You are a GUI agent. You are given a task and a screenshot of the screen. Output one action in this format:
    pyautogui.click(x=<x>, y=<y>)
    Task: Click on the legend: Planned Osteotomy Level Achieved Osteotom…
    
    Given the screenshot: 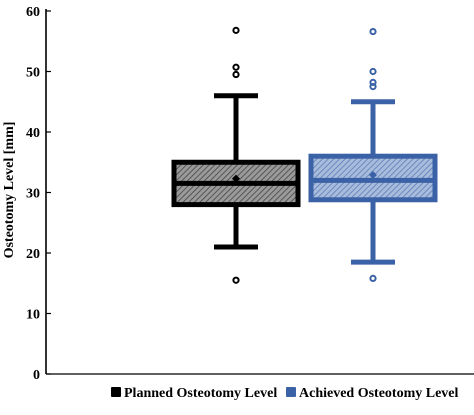 What is the action you would take?
    pyautogui.click(x=285, y=393)
    